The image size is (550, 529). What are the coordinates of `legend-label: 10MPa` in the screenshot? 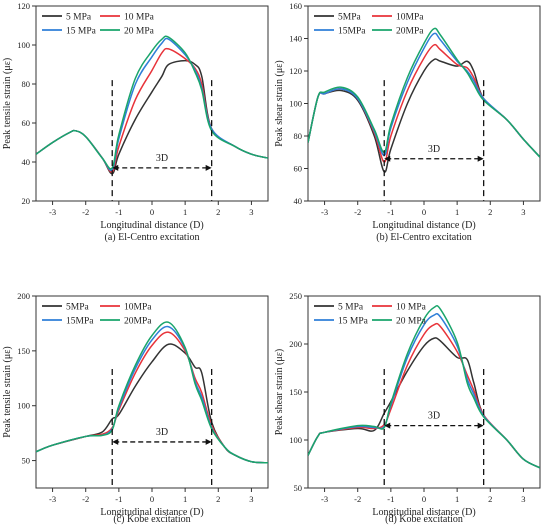 It's located at (410, 18).